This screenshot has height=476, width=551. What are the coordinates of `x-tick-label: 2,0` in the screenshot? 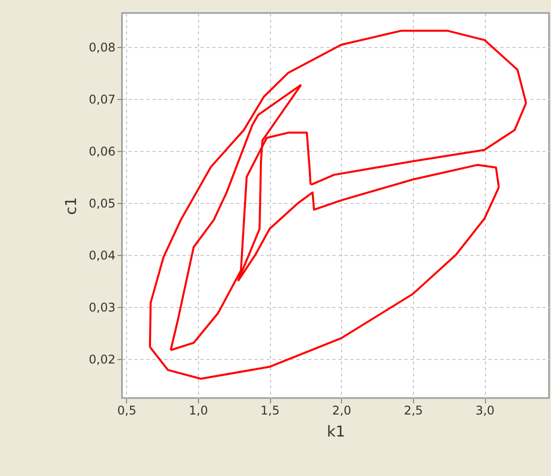 It's located at (342, 411).